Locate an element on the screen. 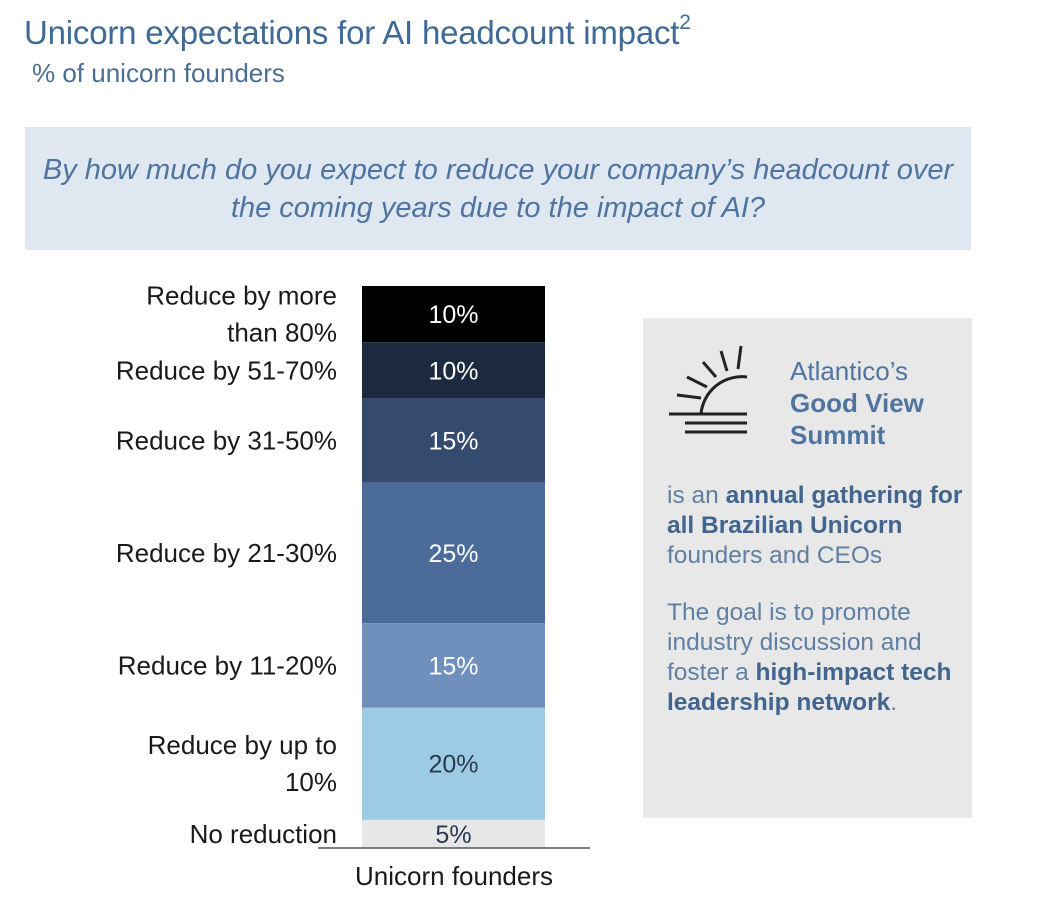 This screenshot has height=908, width=1043. bar-segments is located at coordinates (453, 567).